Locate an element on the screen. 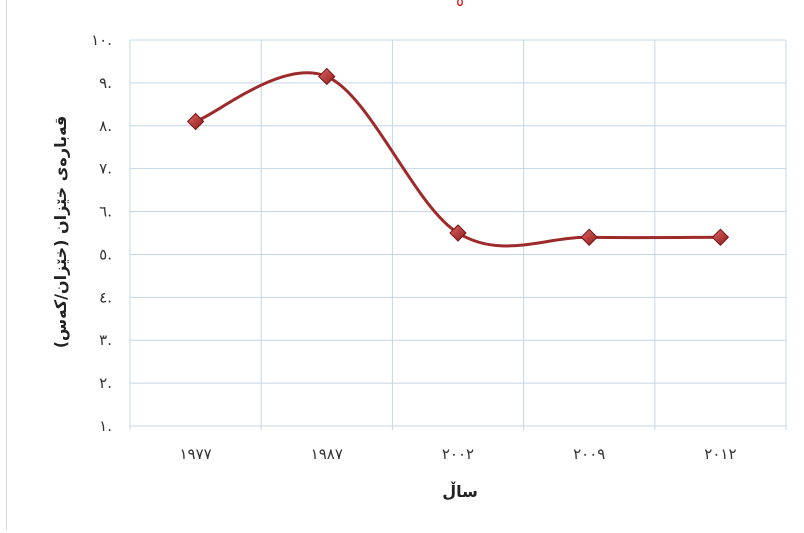  y-tick-label: ١. is located at coordinates (105, 426).